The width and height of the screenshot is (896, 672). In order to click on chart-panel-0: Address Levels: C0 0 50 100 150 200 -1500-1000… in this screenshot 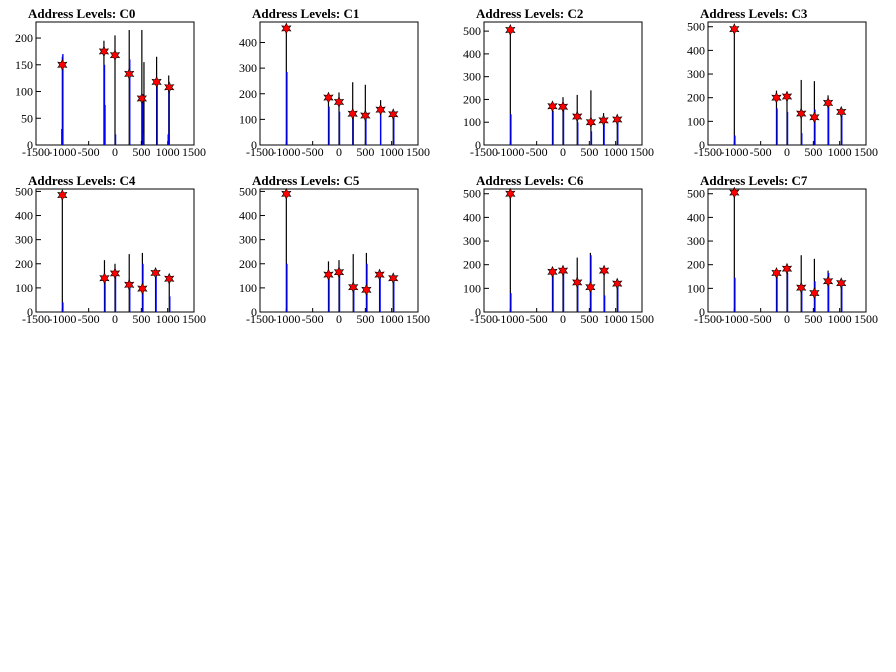, I will do `click(110, 82)`.